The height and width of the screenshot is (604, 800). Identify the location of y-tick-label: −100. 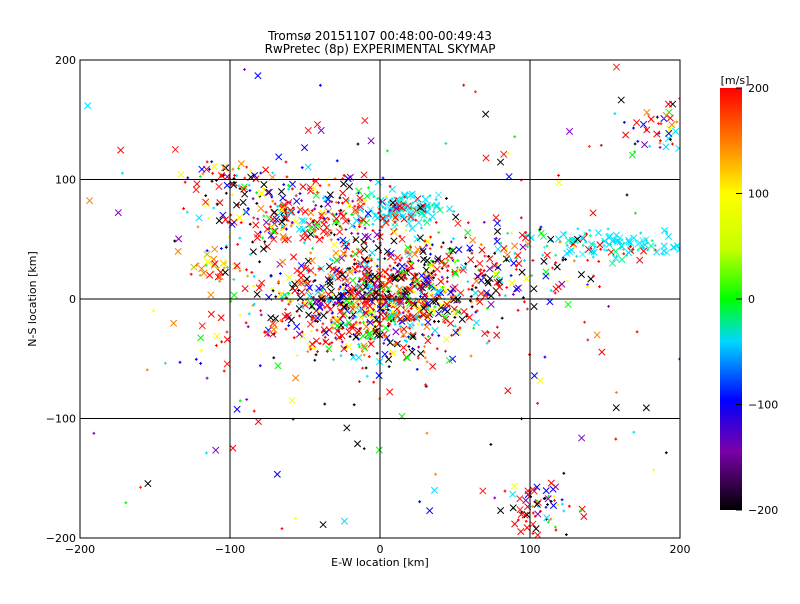
(61, 419).